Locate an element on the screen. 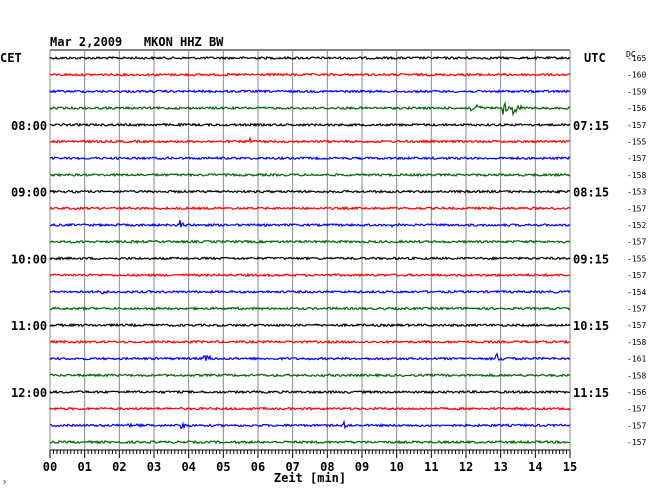  chart-title: Mar 2,2009 MKON HHZ BW is located at coordinates (137, 42).